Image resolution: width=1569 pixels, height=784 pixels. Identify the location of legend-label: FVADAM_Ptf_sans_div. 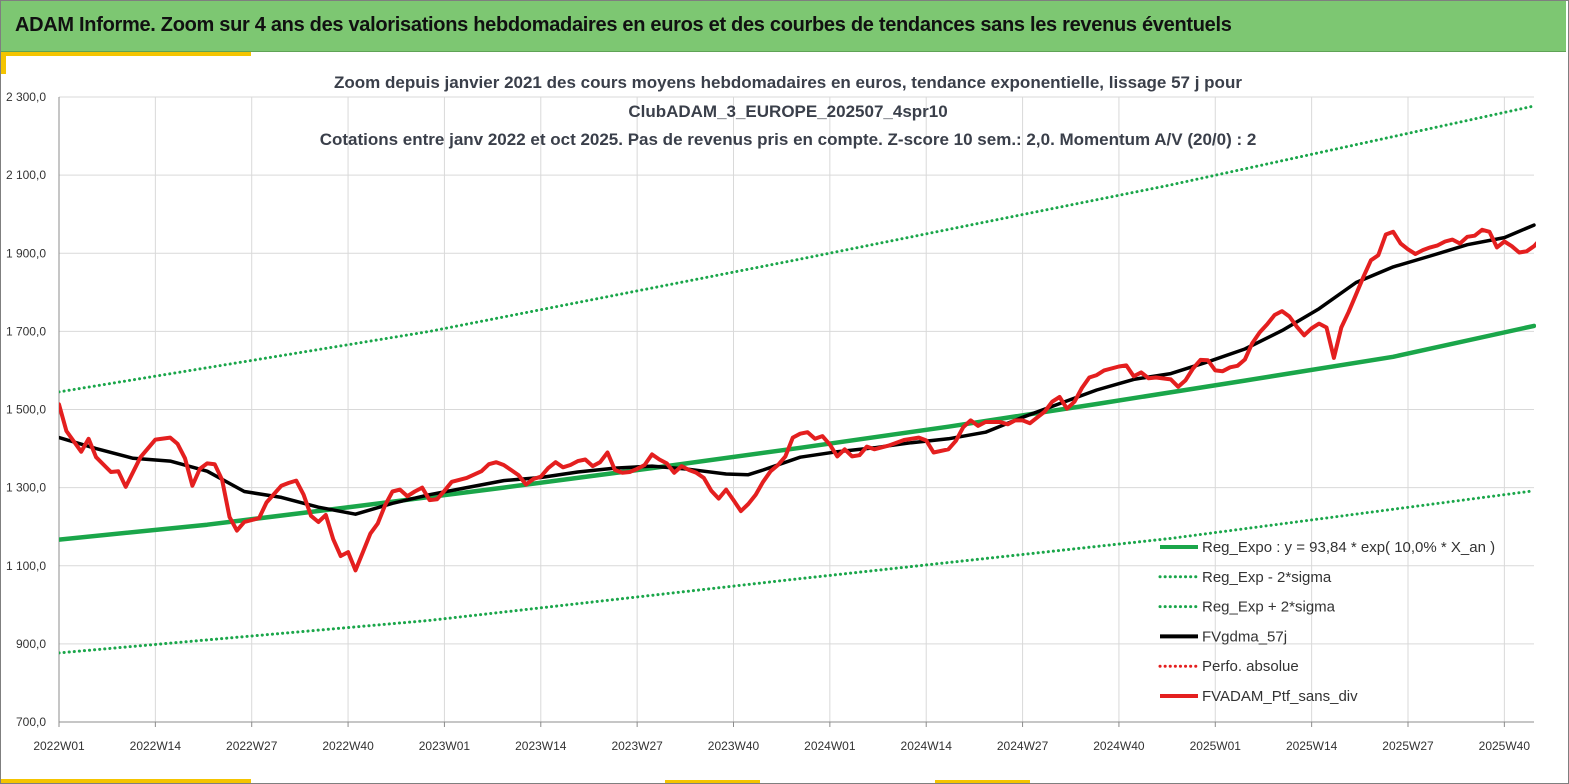
(1280, 696).